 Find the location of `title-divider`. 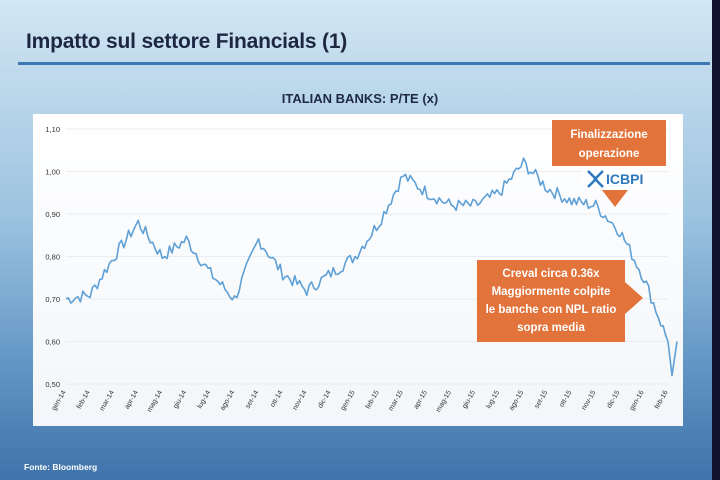

title-divider is located at coordinates (364, 63).